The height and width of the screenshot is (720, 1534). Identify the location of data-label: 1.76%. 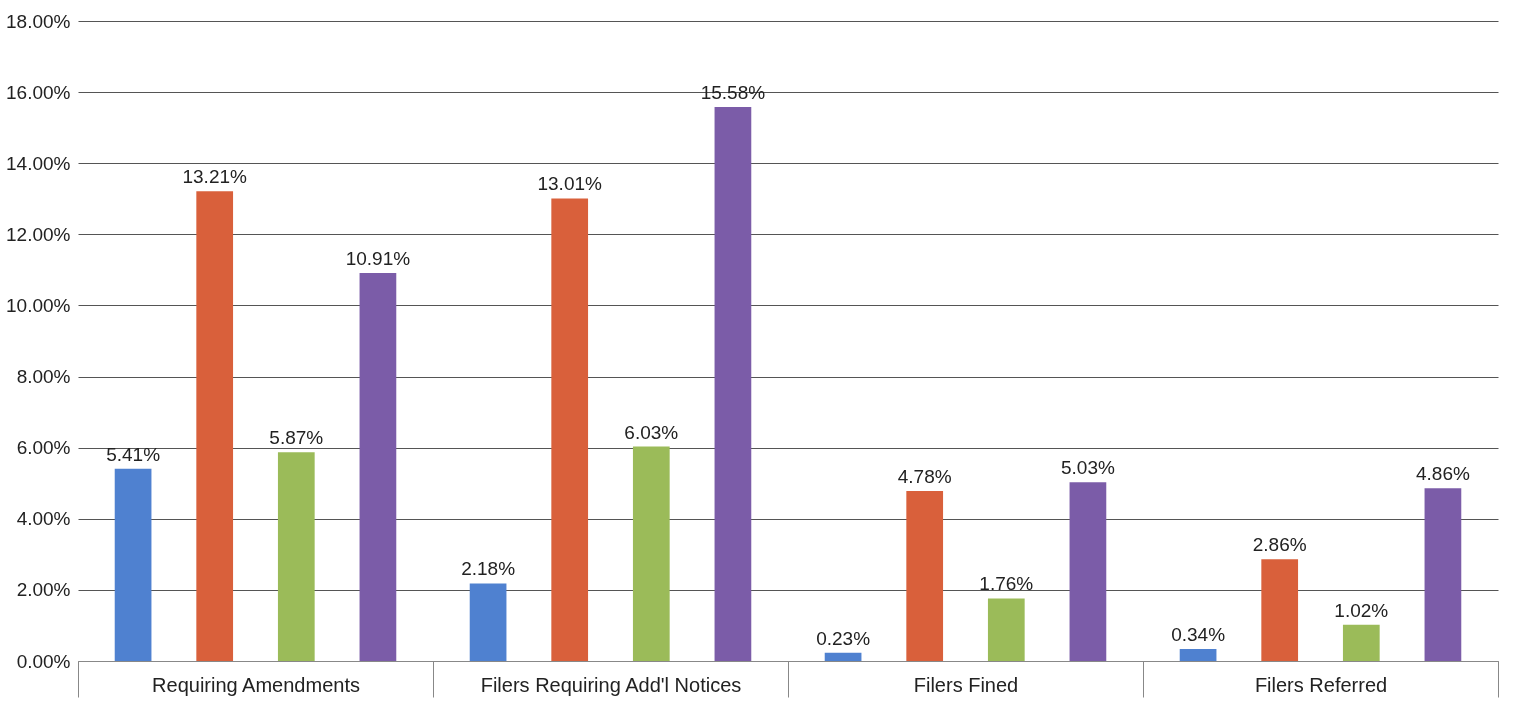
(1006, 584).